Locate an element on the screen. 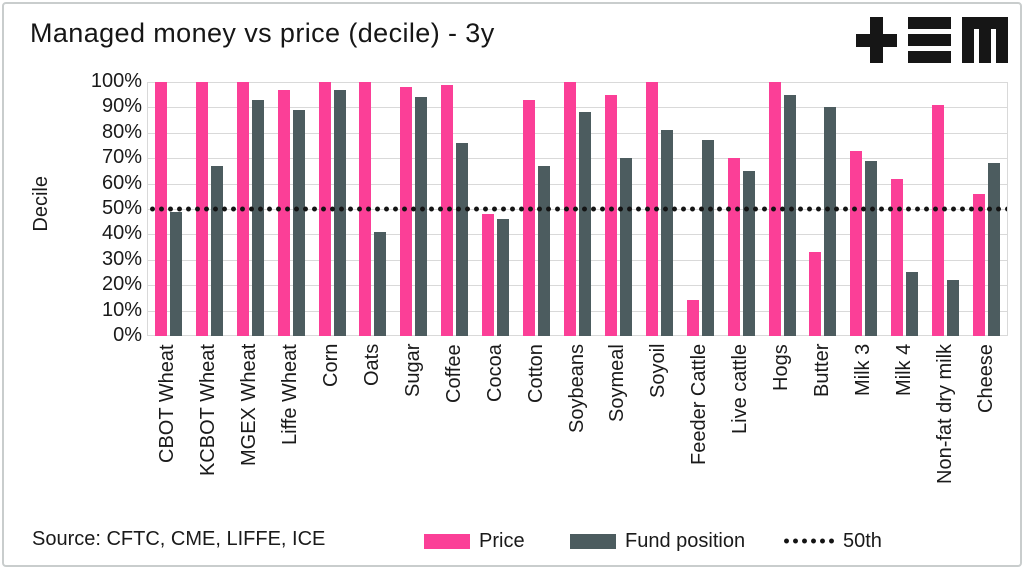 This screenshot has height=569, width=1024. y-tick-label: 50% is located at coordinates (121, 208).